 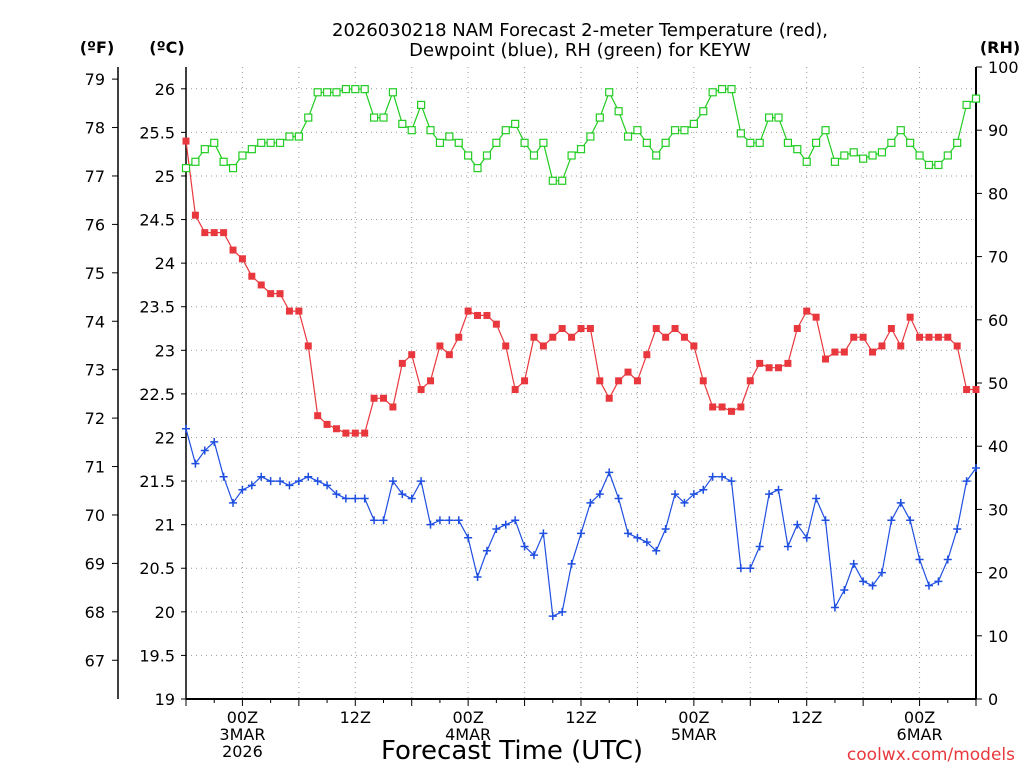 I want to click on time-tick-label: 4MAR, so click(x=468, y=734).